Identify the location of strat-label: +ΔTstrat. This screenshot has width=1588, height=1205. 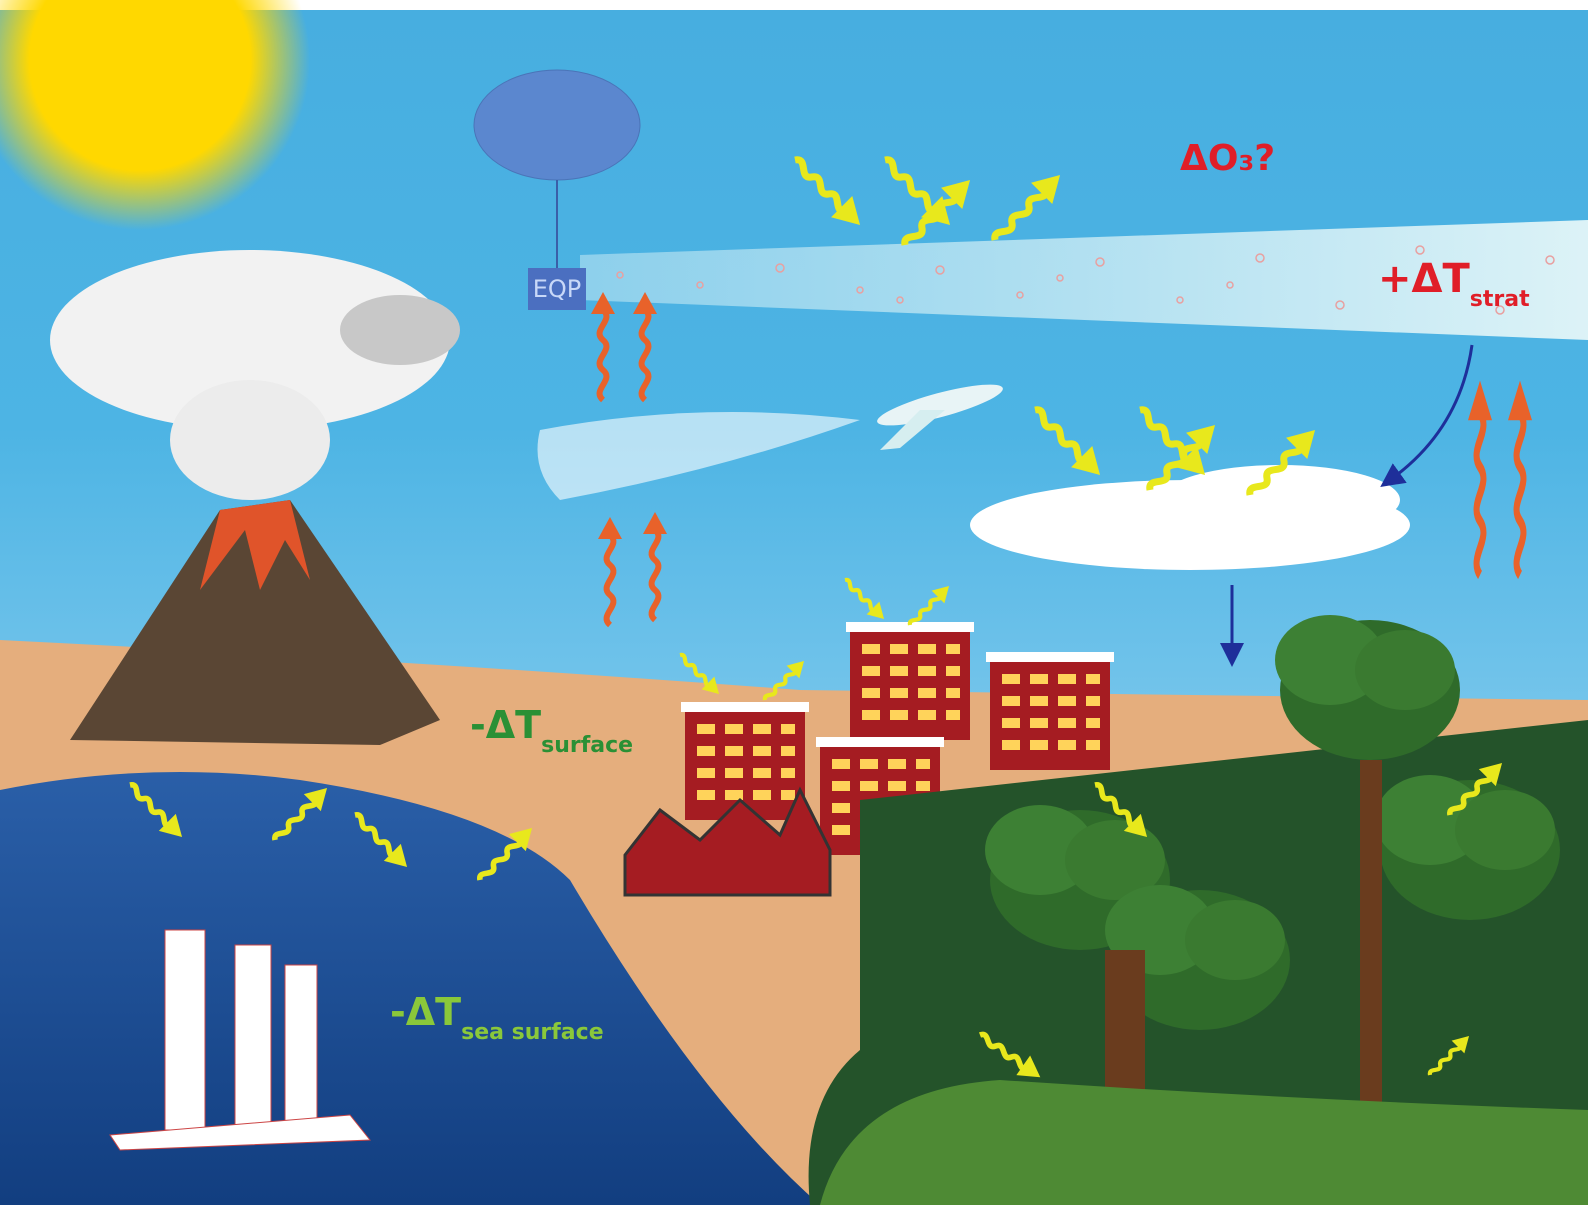
(1454, 284).